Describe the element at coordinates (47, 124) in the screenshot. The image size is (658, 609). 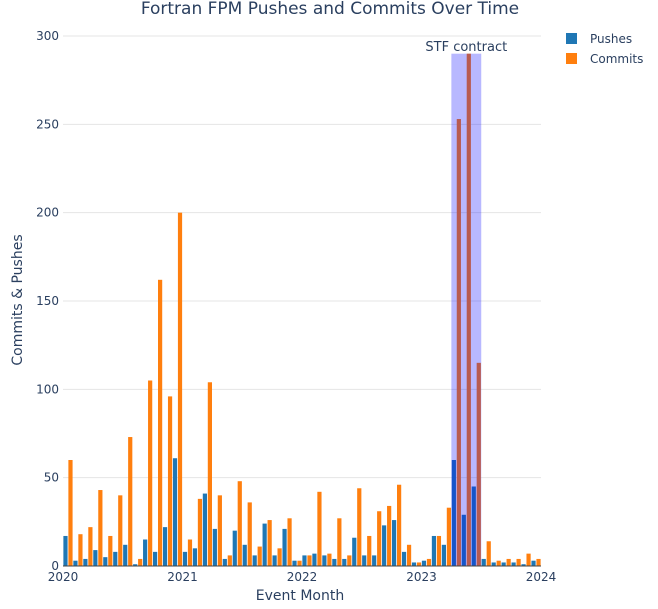
I see `y-tick-label: 250` at that location.